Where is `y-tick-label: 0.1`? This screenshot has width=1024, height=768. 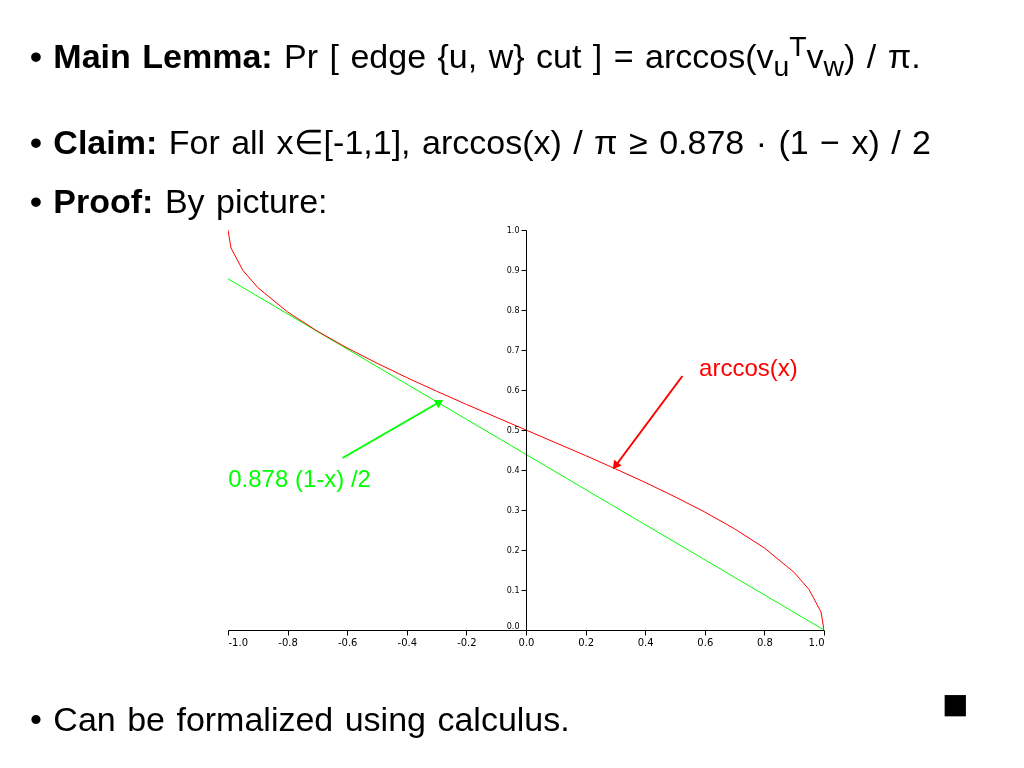 y-tick-label: 0.1 is located at coordinates (513, 590).